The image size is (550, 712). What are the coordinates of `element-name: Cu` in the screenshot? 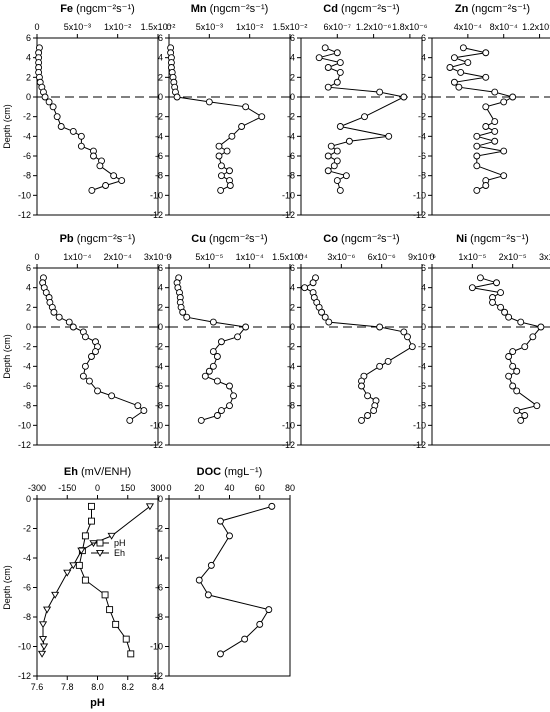 It's located at (198, 239).